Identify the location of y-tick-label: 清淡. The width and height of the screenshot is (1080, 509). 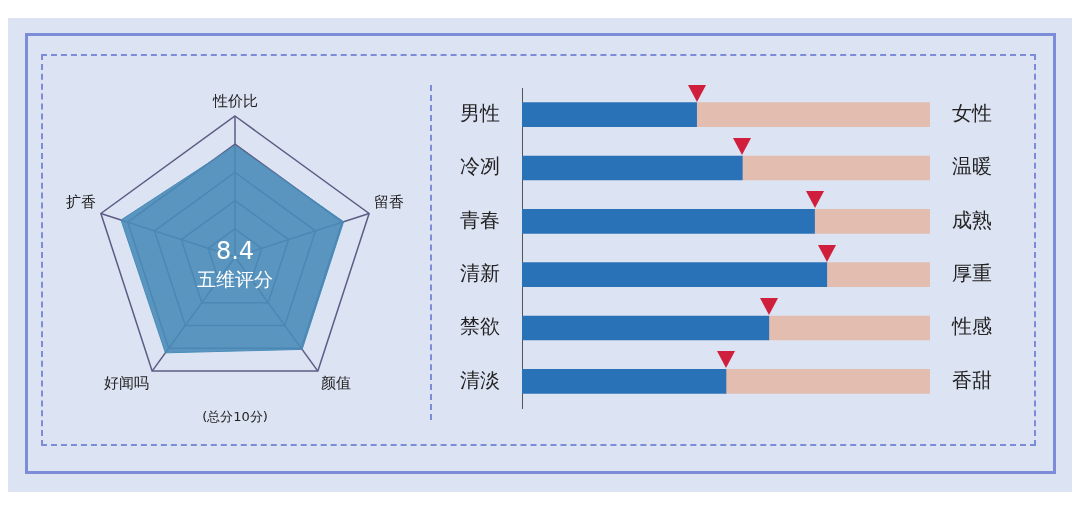
(480, 379).